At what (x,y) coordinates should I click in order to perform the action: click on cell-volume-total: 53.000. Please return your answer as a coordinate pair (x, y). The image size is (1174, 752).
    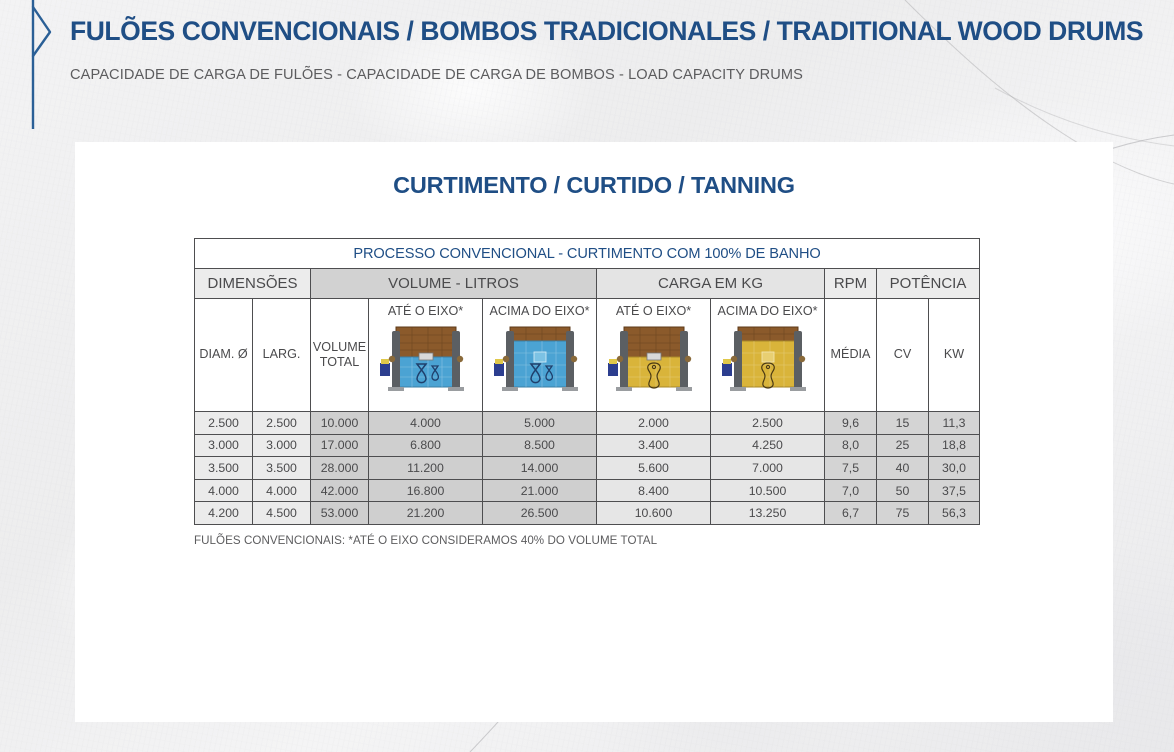
    Looking at the image, I should click on (339, 513).